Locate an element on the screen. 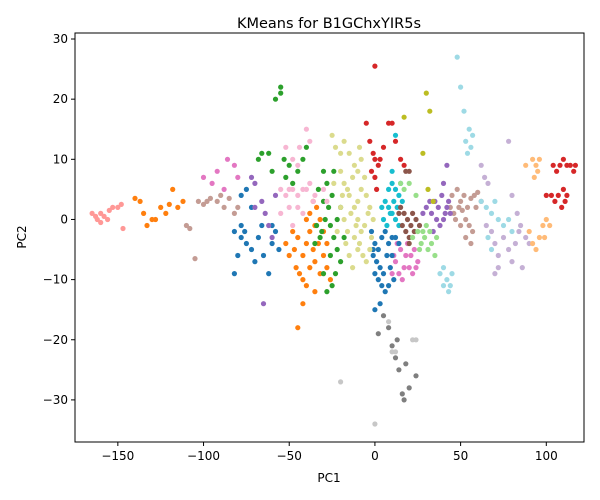 Image resolution: width=600 pixels, height=500 pixels. y-tick-label: 30 is located at coordinates (60, 39).